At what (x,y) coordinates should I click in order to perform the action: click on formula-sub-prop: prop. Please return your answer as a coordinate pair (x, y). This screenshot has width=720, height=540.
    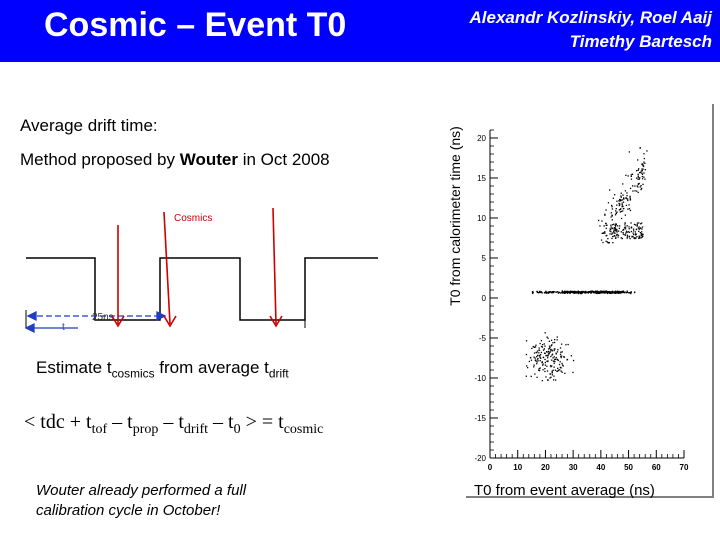
    Looking at the image, I should click on (145, 429).